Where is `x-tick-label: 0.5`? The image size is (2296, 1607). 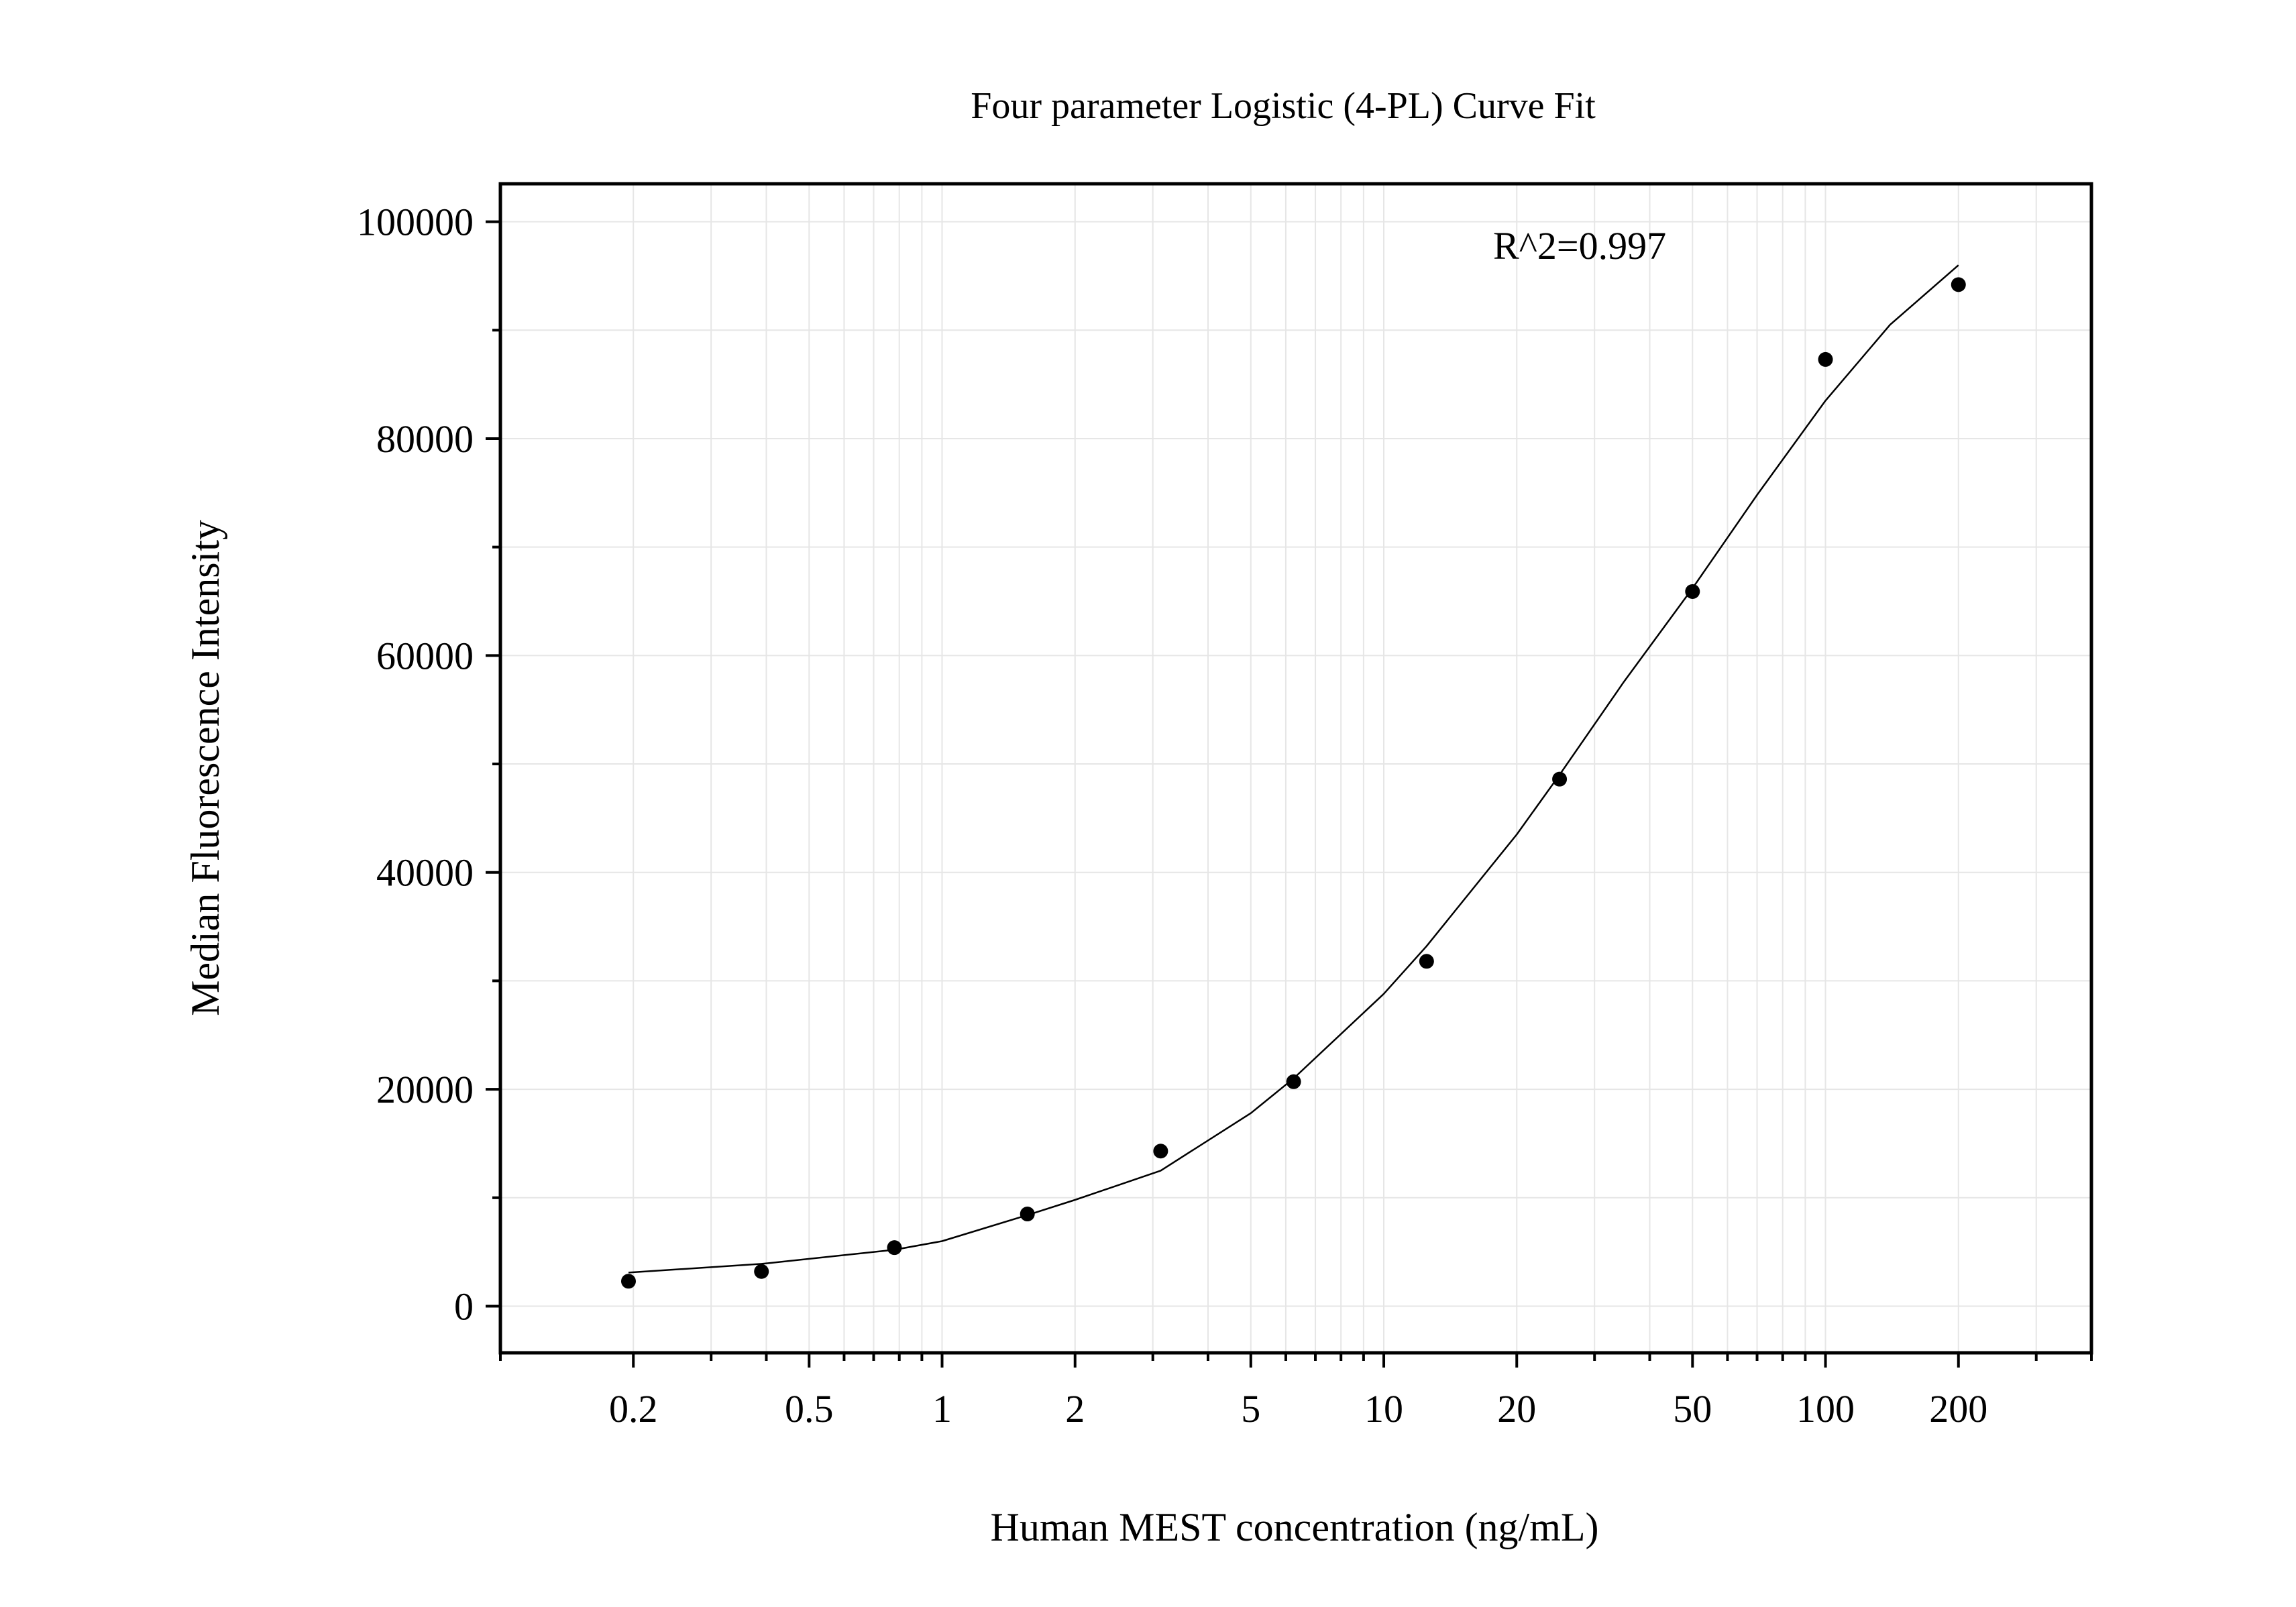
x-tick-label: 0.5 is located at coordinates (809, 1409).